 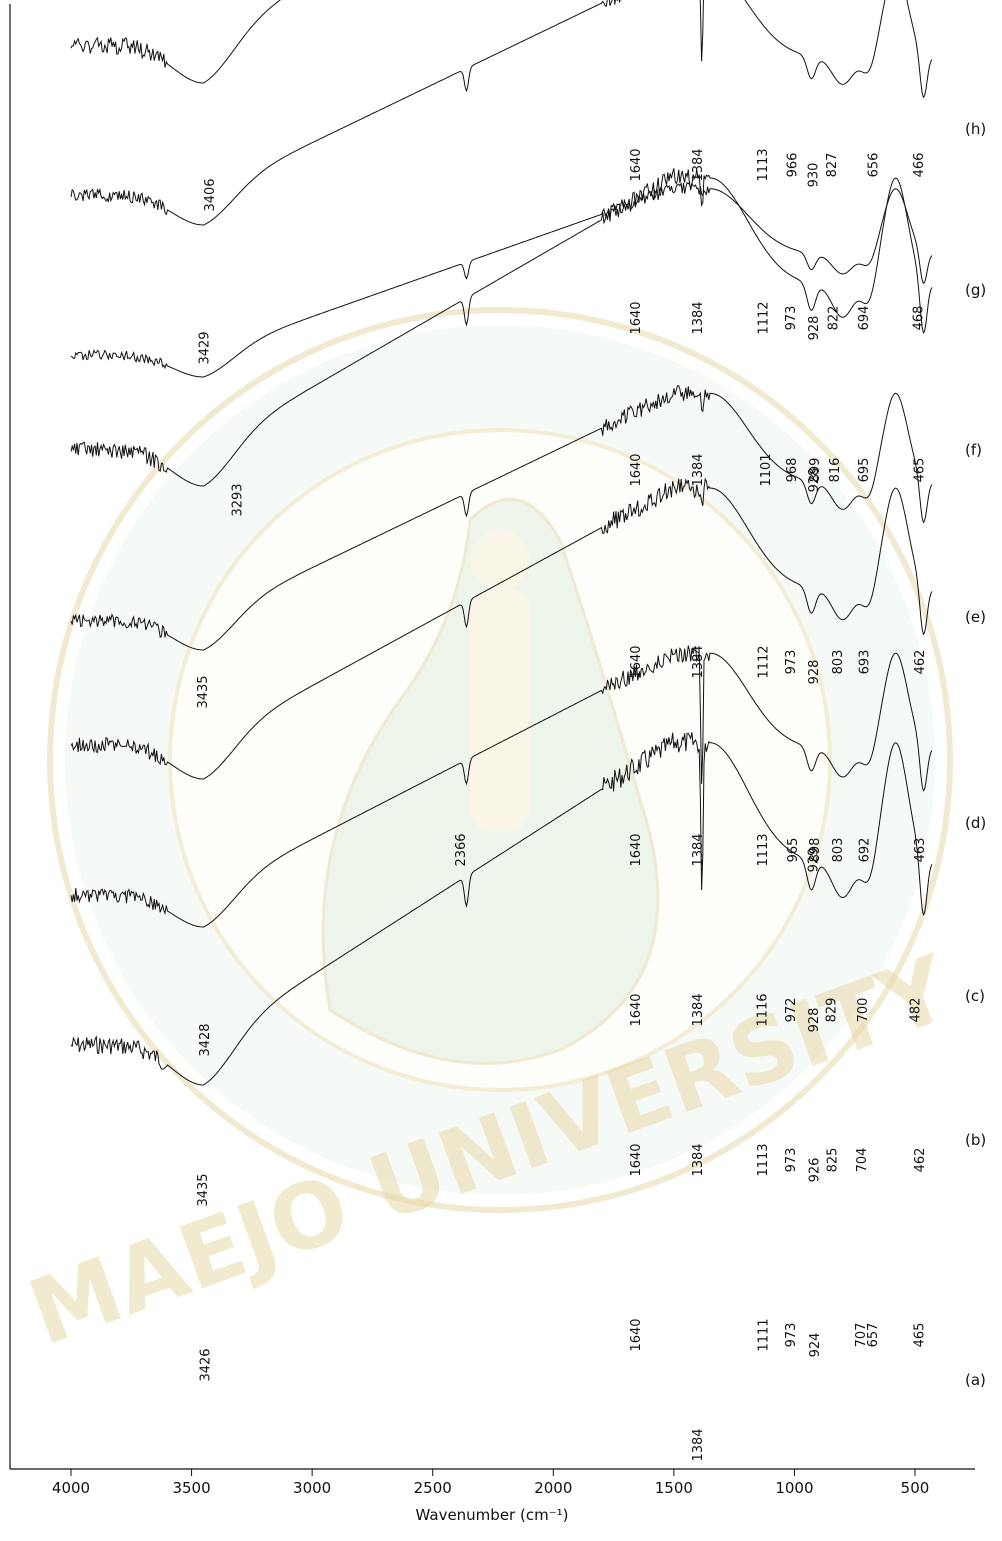 What do you see at coordinates (915, 1488) in the screenshot?
I see `x-tick-label-500: 500` at bounding box center [915, 1488].